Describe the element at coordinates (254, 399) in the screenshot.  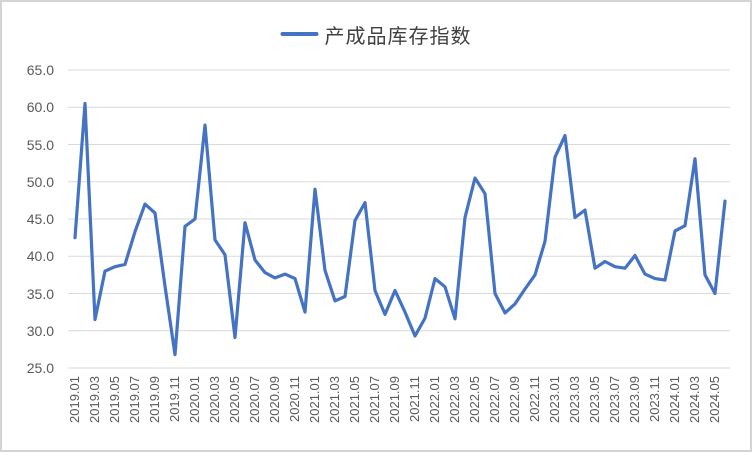
I see `x-axis-tick-label: 2020.07` at that location.